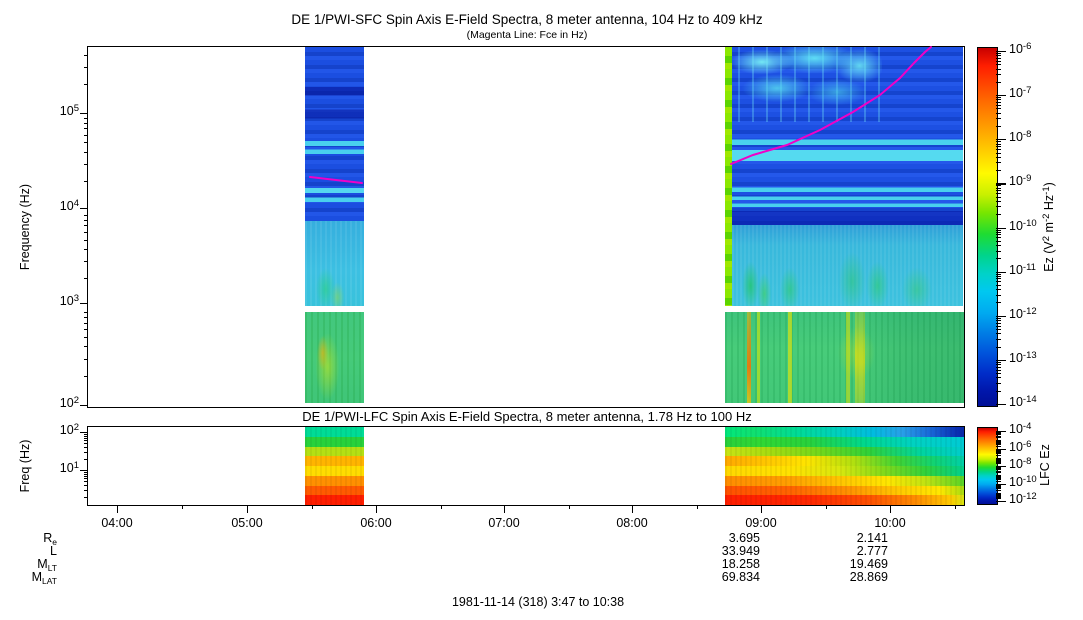 This screenshot has width=1083, height=620. Describe the element at coordinates (987, 227) in the screenshot. I see `sfc-colorbar` at that location.